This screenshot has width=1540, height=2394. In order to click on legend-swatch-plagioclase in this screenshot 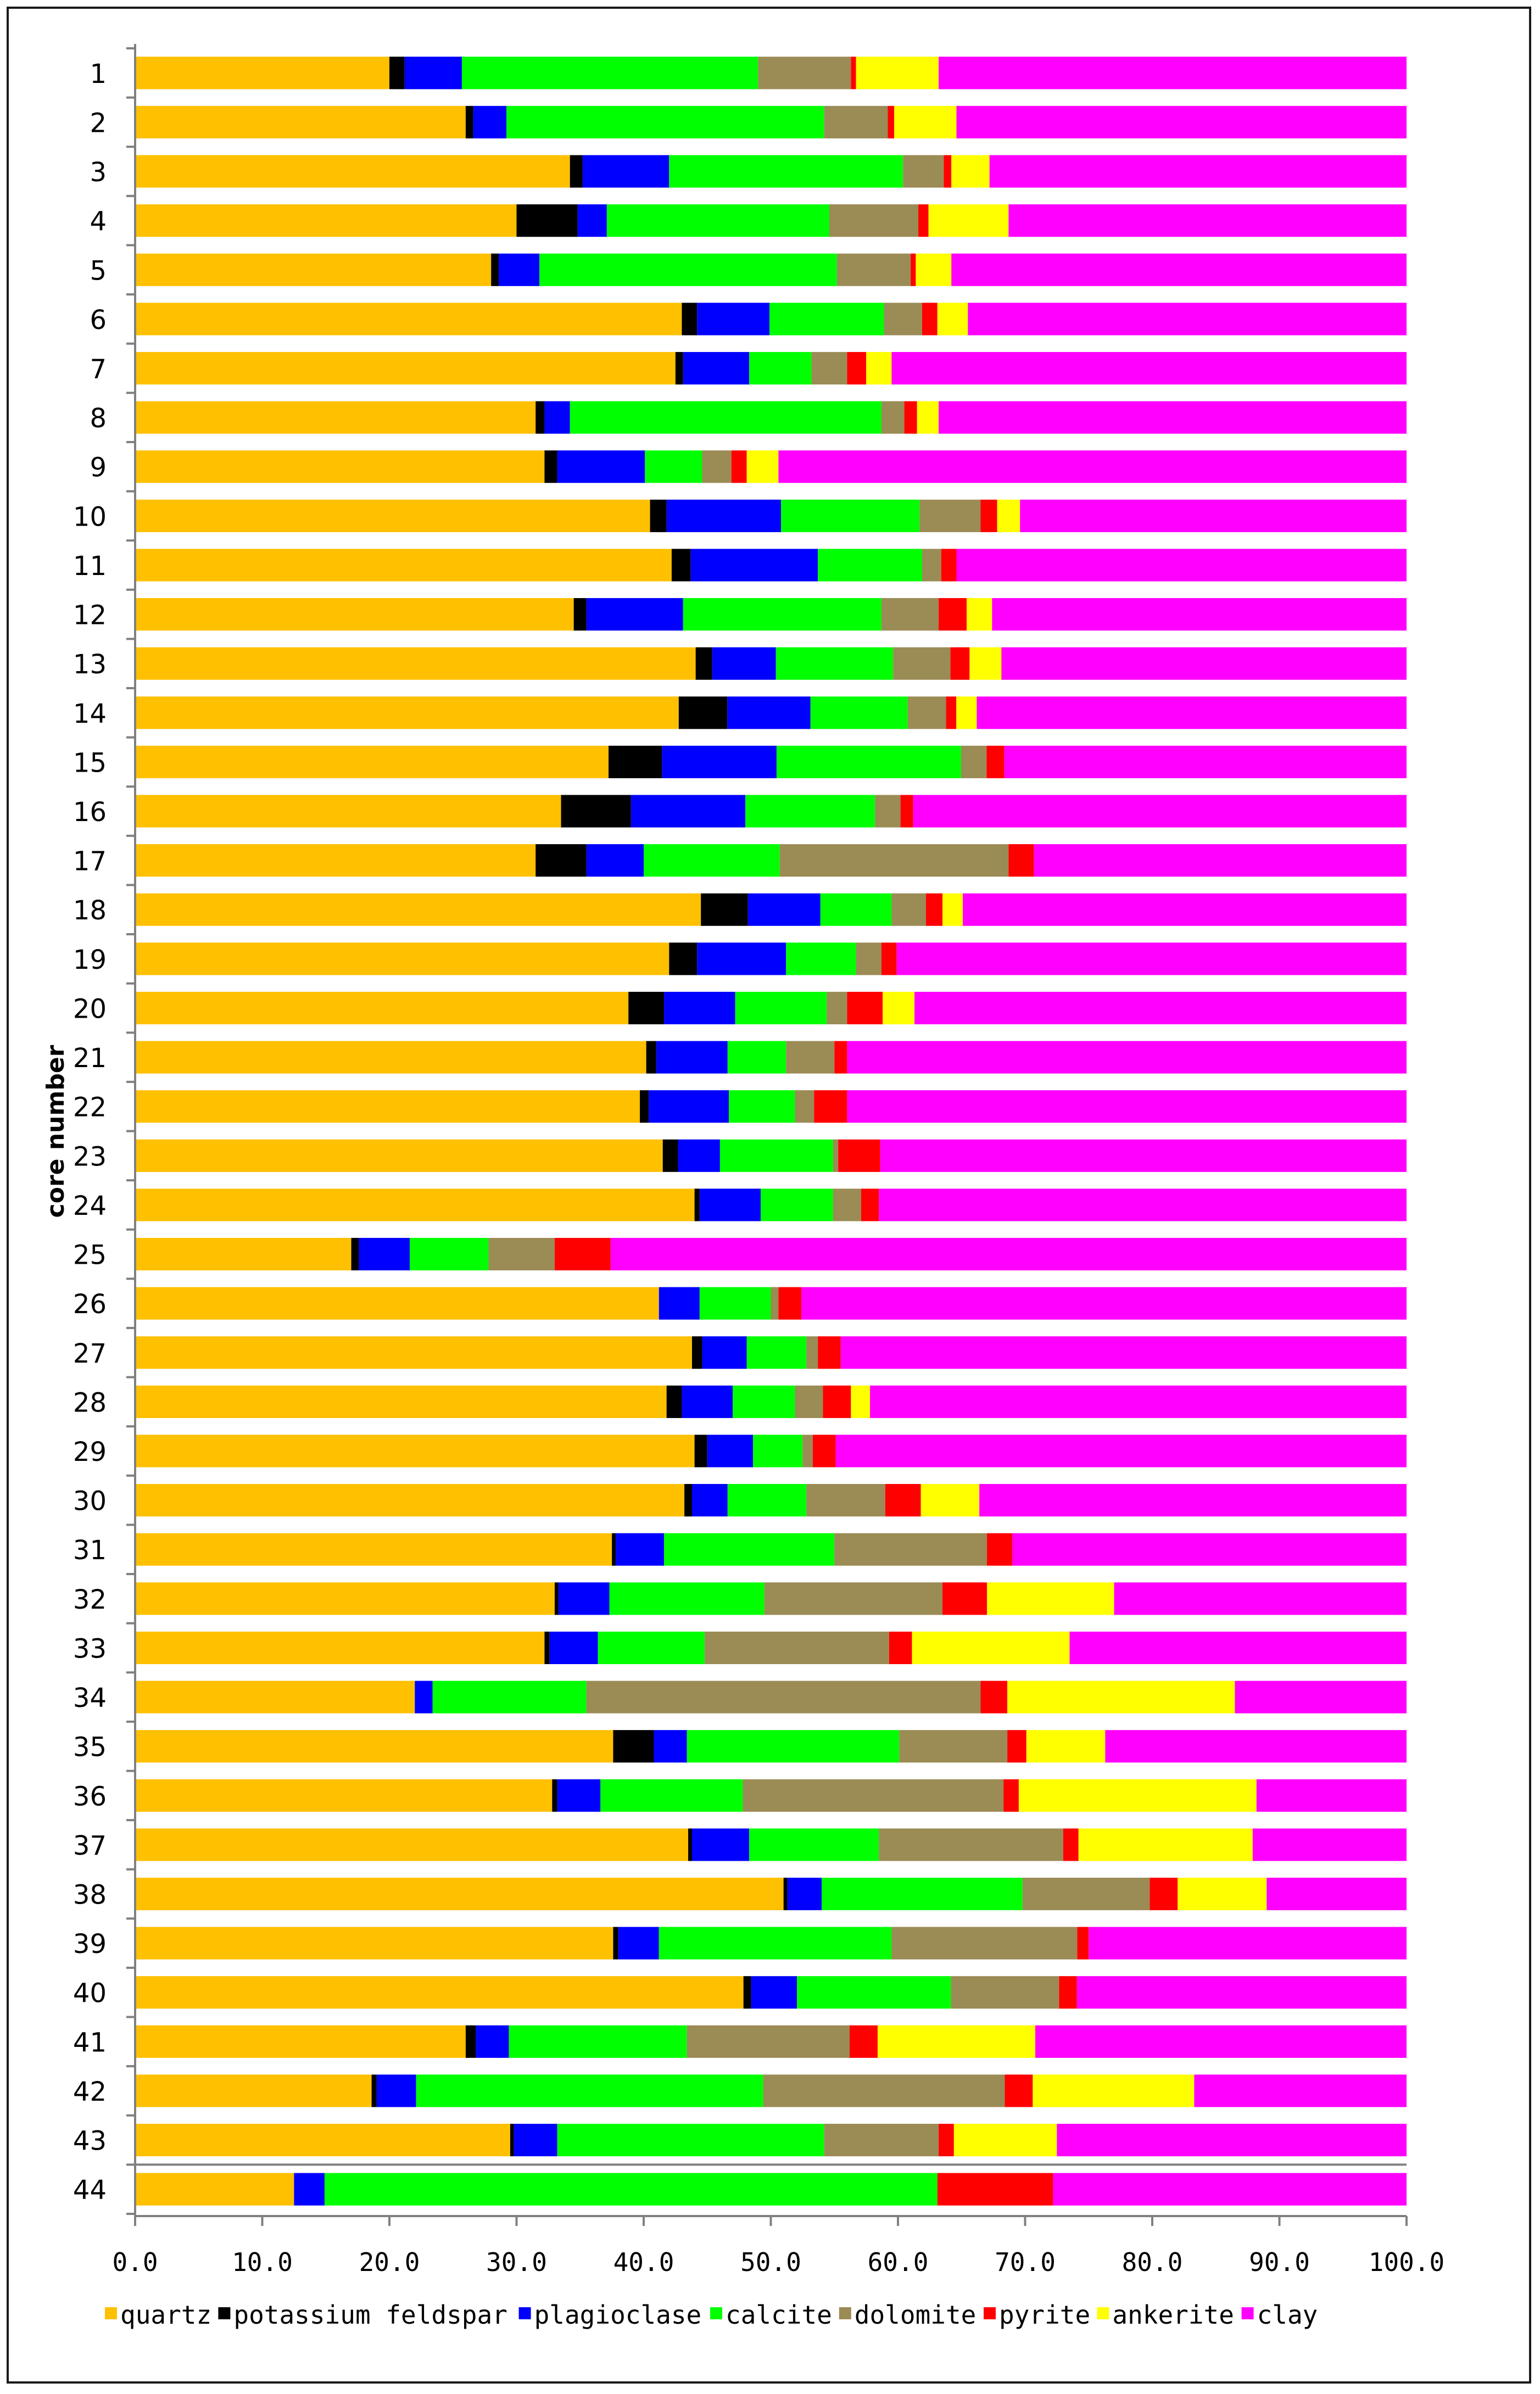, I will do `click(525, 2313)`.